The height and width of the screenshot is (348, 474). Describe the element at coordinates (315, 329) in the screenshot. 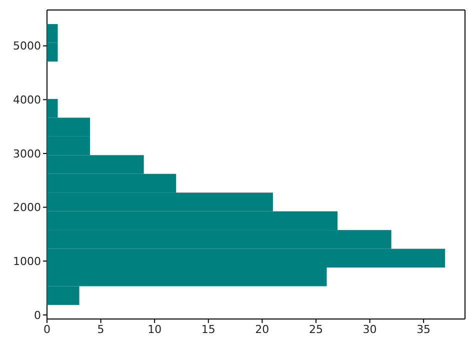

I see `x-tick-label: 25` at that location.